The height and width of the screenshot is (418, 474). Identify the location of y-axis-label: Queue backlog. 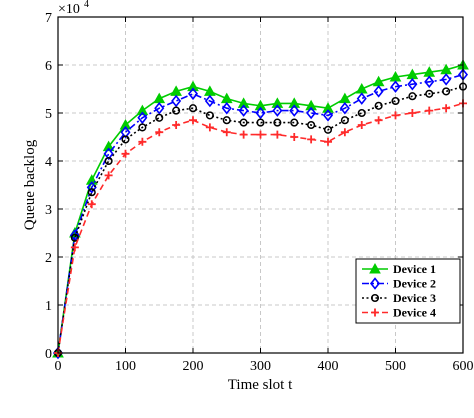
(30, 184).